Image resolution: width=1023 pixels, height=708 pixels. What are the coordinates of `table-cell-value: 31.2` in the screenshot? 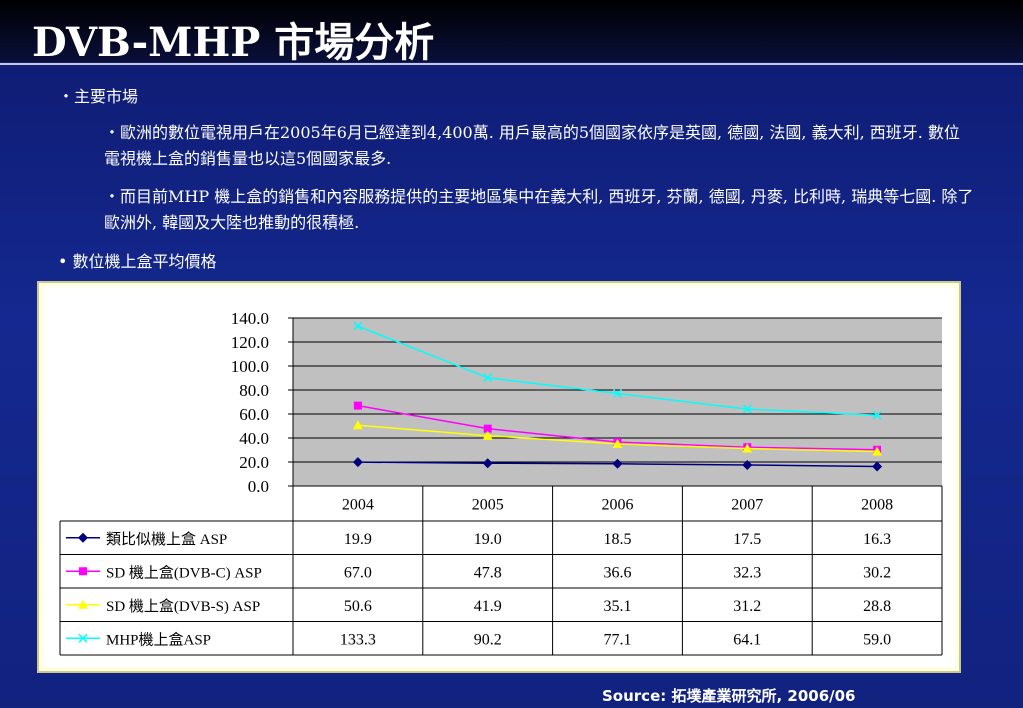 It's located at (747, 606).